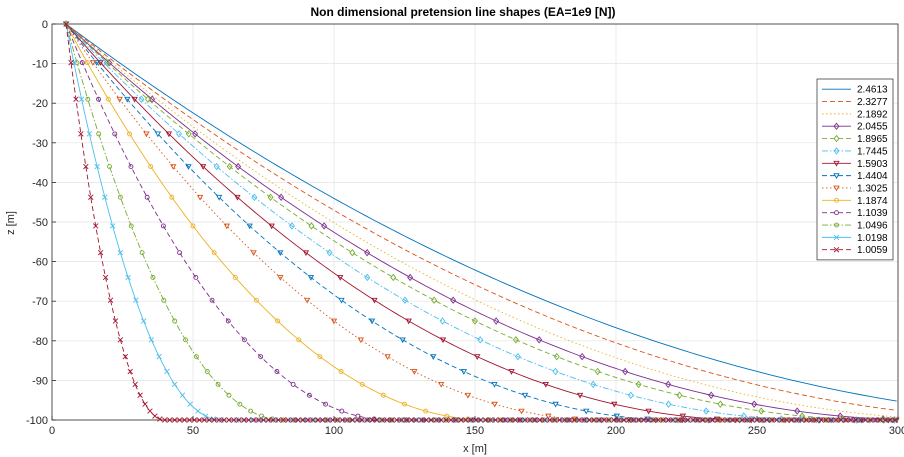 This screenshot has height=457, width=904. I want to click on y-tick-label: -40, so click(40, 183).